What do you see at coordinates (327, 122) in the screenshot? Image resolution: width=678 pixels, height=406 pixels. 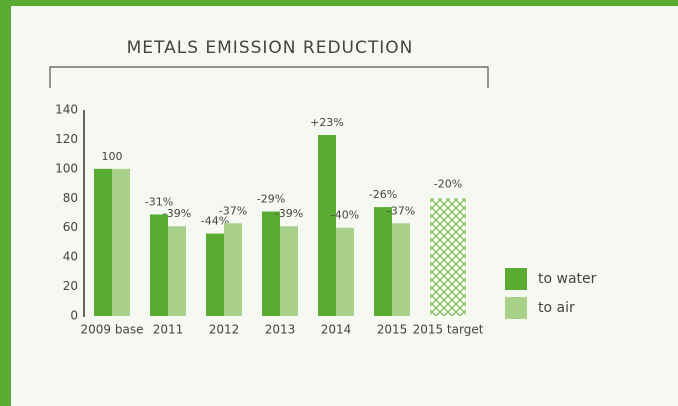 I see `value-label: +23%` at bounding box center [327, 122].